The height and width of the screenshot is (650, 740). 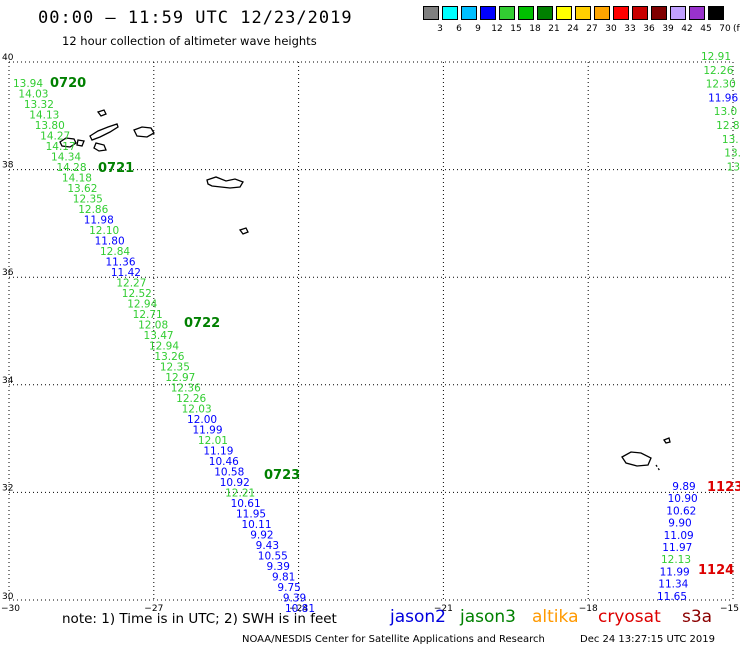 What do you see at coordinates (725, 29) in the screenshot?
I see `scale-label: 70` at bounding box center [725, 29].